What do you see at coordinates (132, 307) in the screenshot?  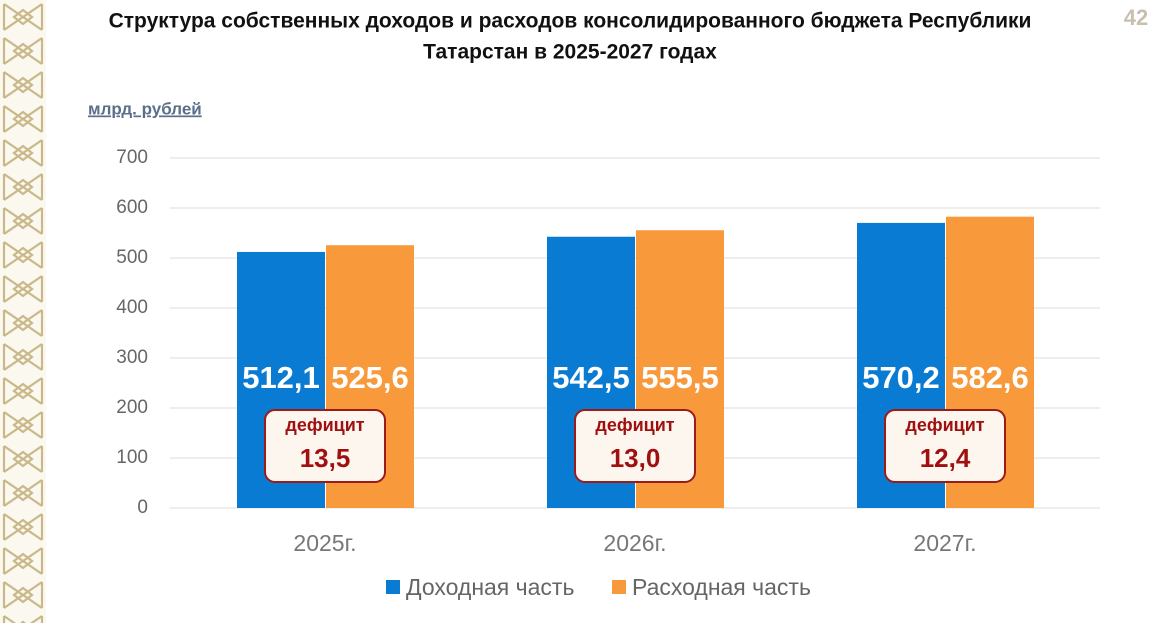 I see `y-tick-label: 400` at bounding box center [132, 307].